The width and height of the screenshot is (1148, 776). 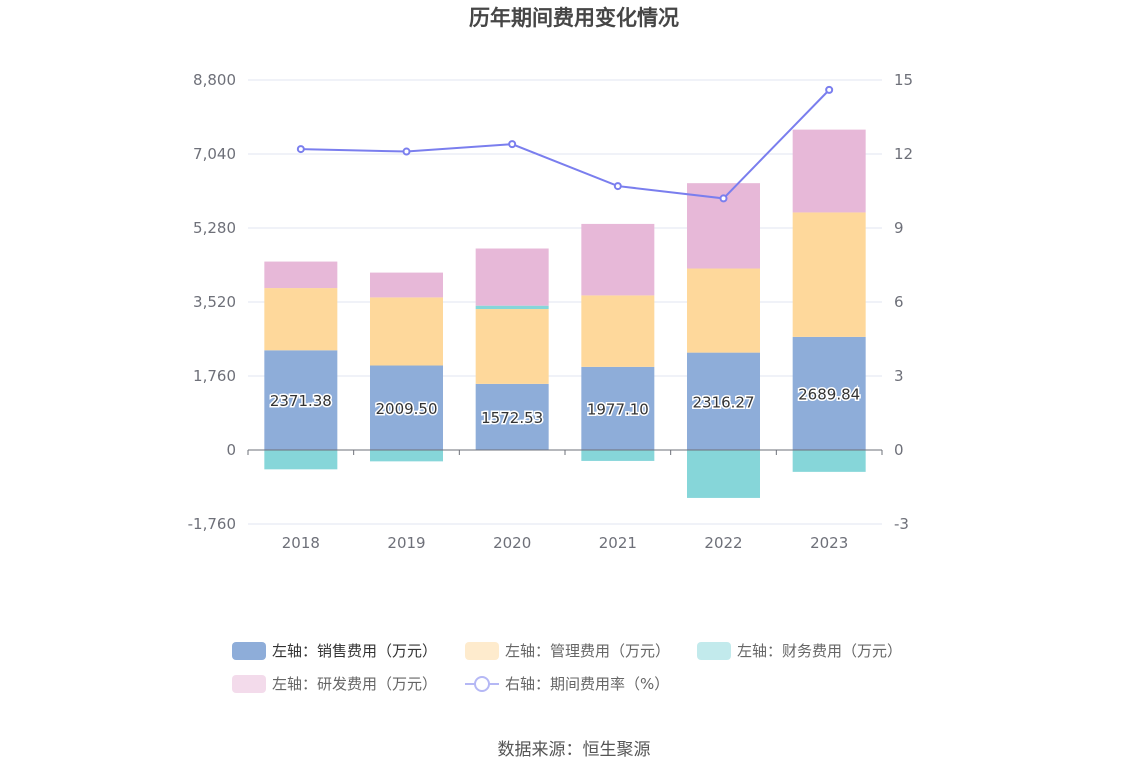 I want to click on legend-item: 右轴：期间费用率（%）, so click(x=567, y=684).